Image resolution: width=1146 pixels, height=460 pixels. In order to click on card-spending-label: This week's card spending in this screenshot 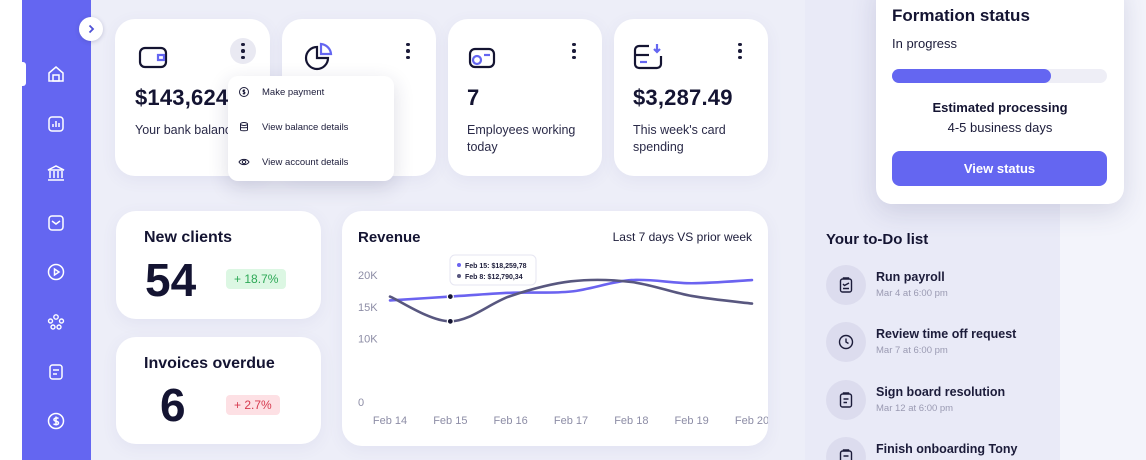, I will do `click(679, 138)`.